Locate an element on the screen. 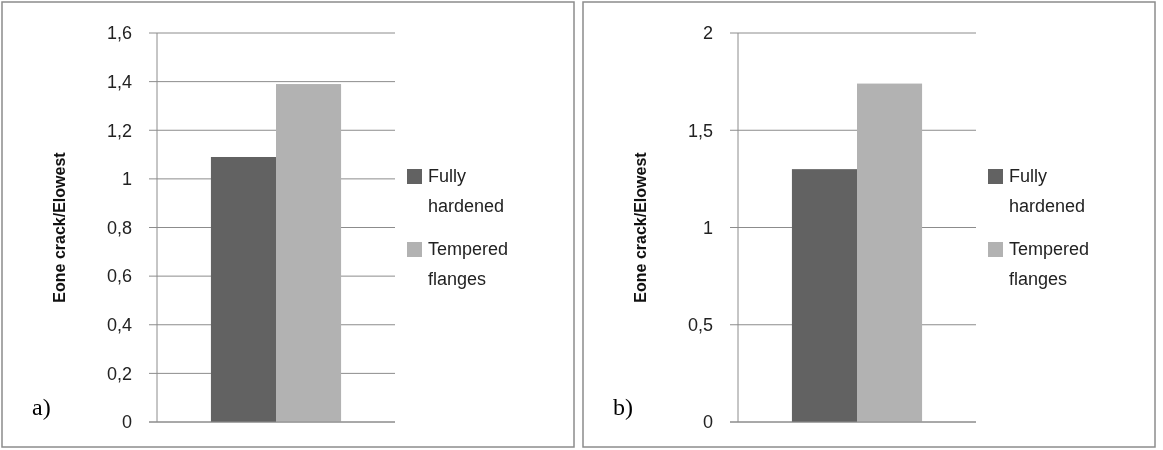 The height and width of the screenshot is (450, 1163). y-tick-label: 1,5 is located at coordinates (700, 130).